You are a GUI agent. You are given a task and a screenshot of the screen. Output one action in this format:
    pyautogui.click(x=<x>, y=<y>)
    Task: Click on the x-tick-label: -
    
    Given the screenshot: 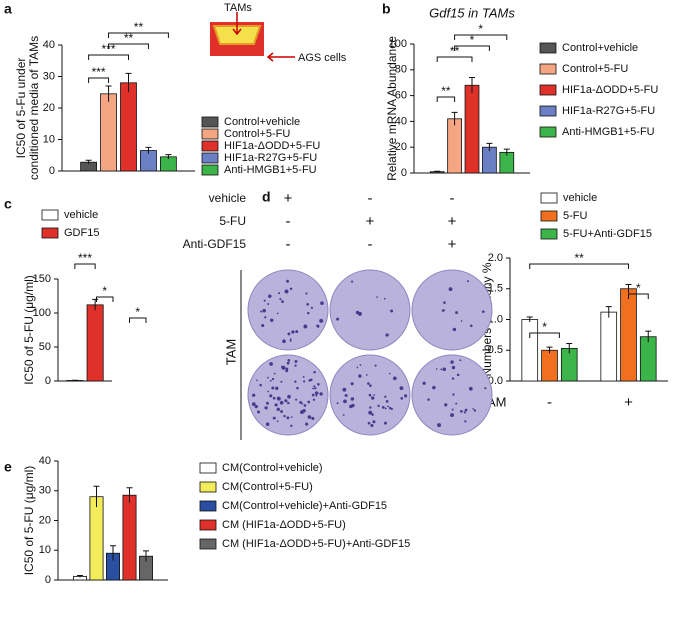 What is the action you would take?
    pyautogui.click(x=549, y=402)
    